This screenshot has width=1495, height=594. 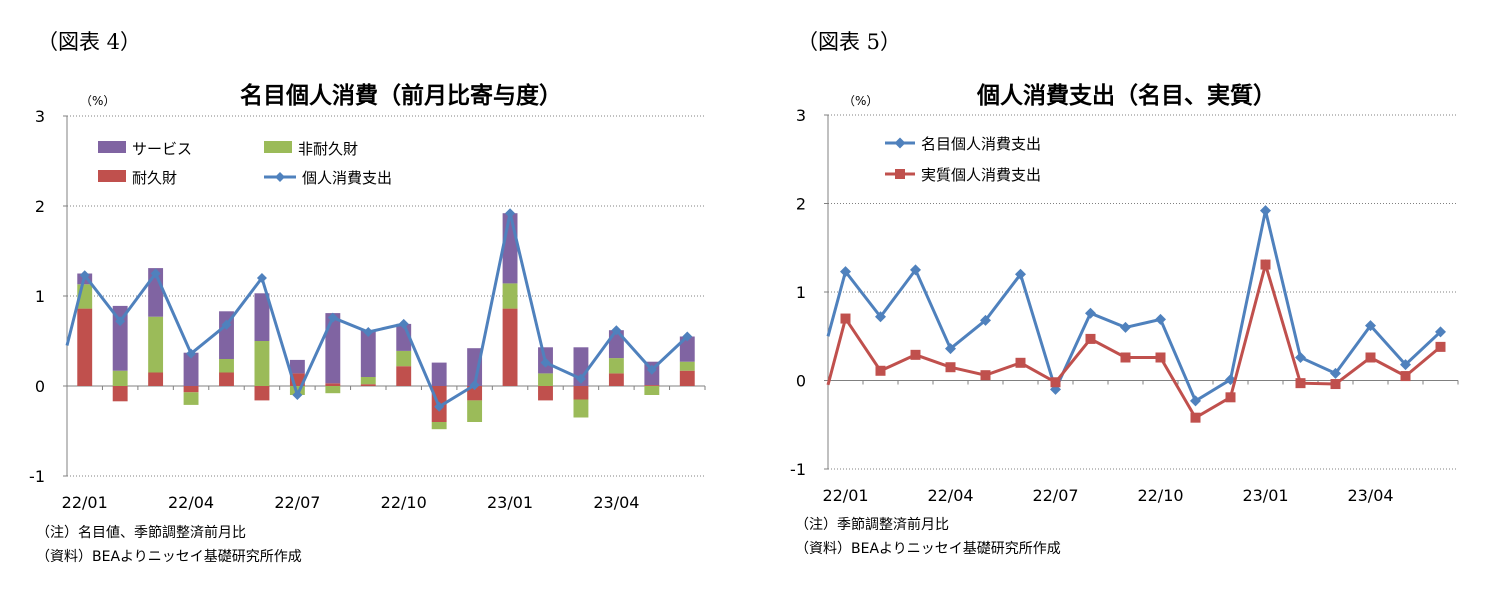 What do you see at coordinates (162, 149) in the screenshot?
I see `legend-label: サービス` at bounding box center [162, 149].